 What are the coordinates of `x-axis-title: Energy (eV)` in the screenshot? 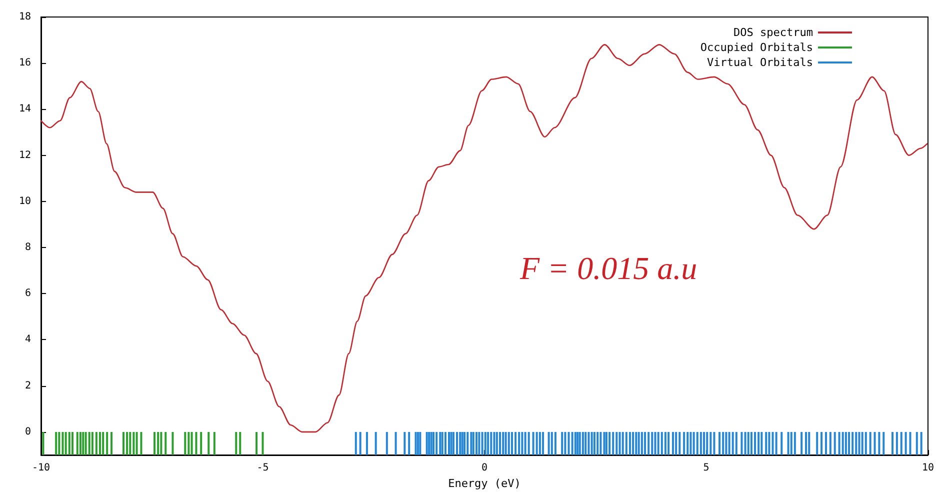 It's located at (484, 483).